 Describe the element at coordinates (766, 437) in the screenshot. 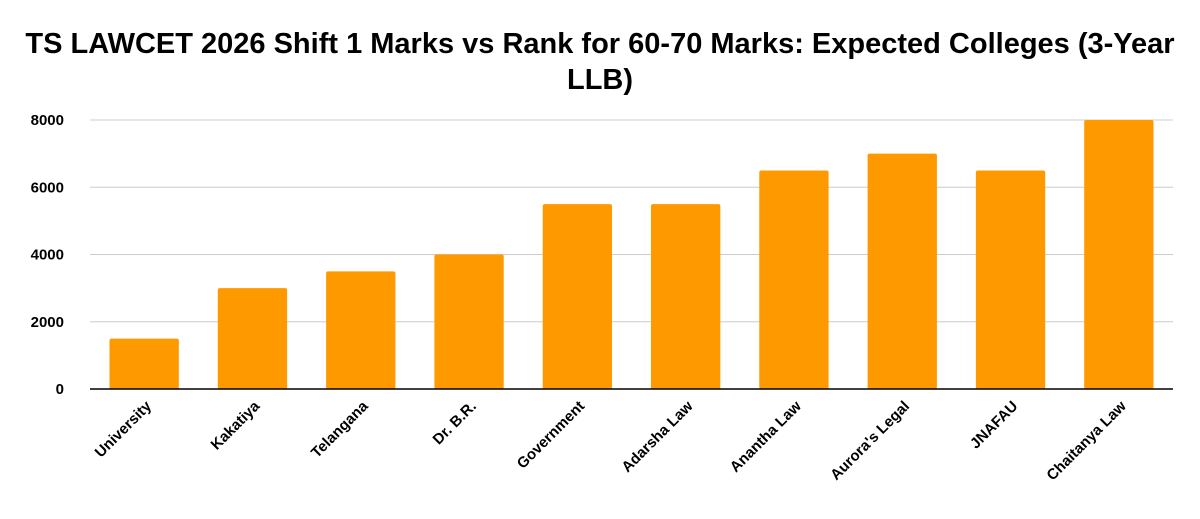

I see `x-tick-label: Anantha Law` at that location.